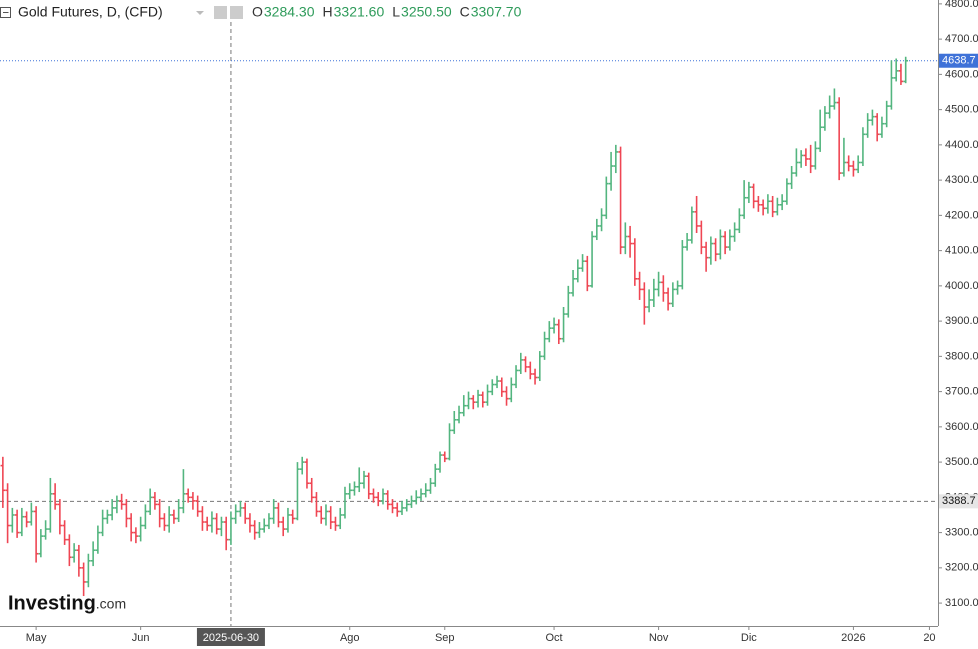 This screenshot has width=978, height=649. What do you see at coordinates (350, 638) in the screenshot?
I see `x-tick-label: Ago` at bounding box center [350, 638].